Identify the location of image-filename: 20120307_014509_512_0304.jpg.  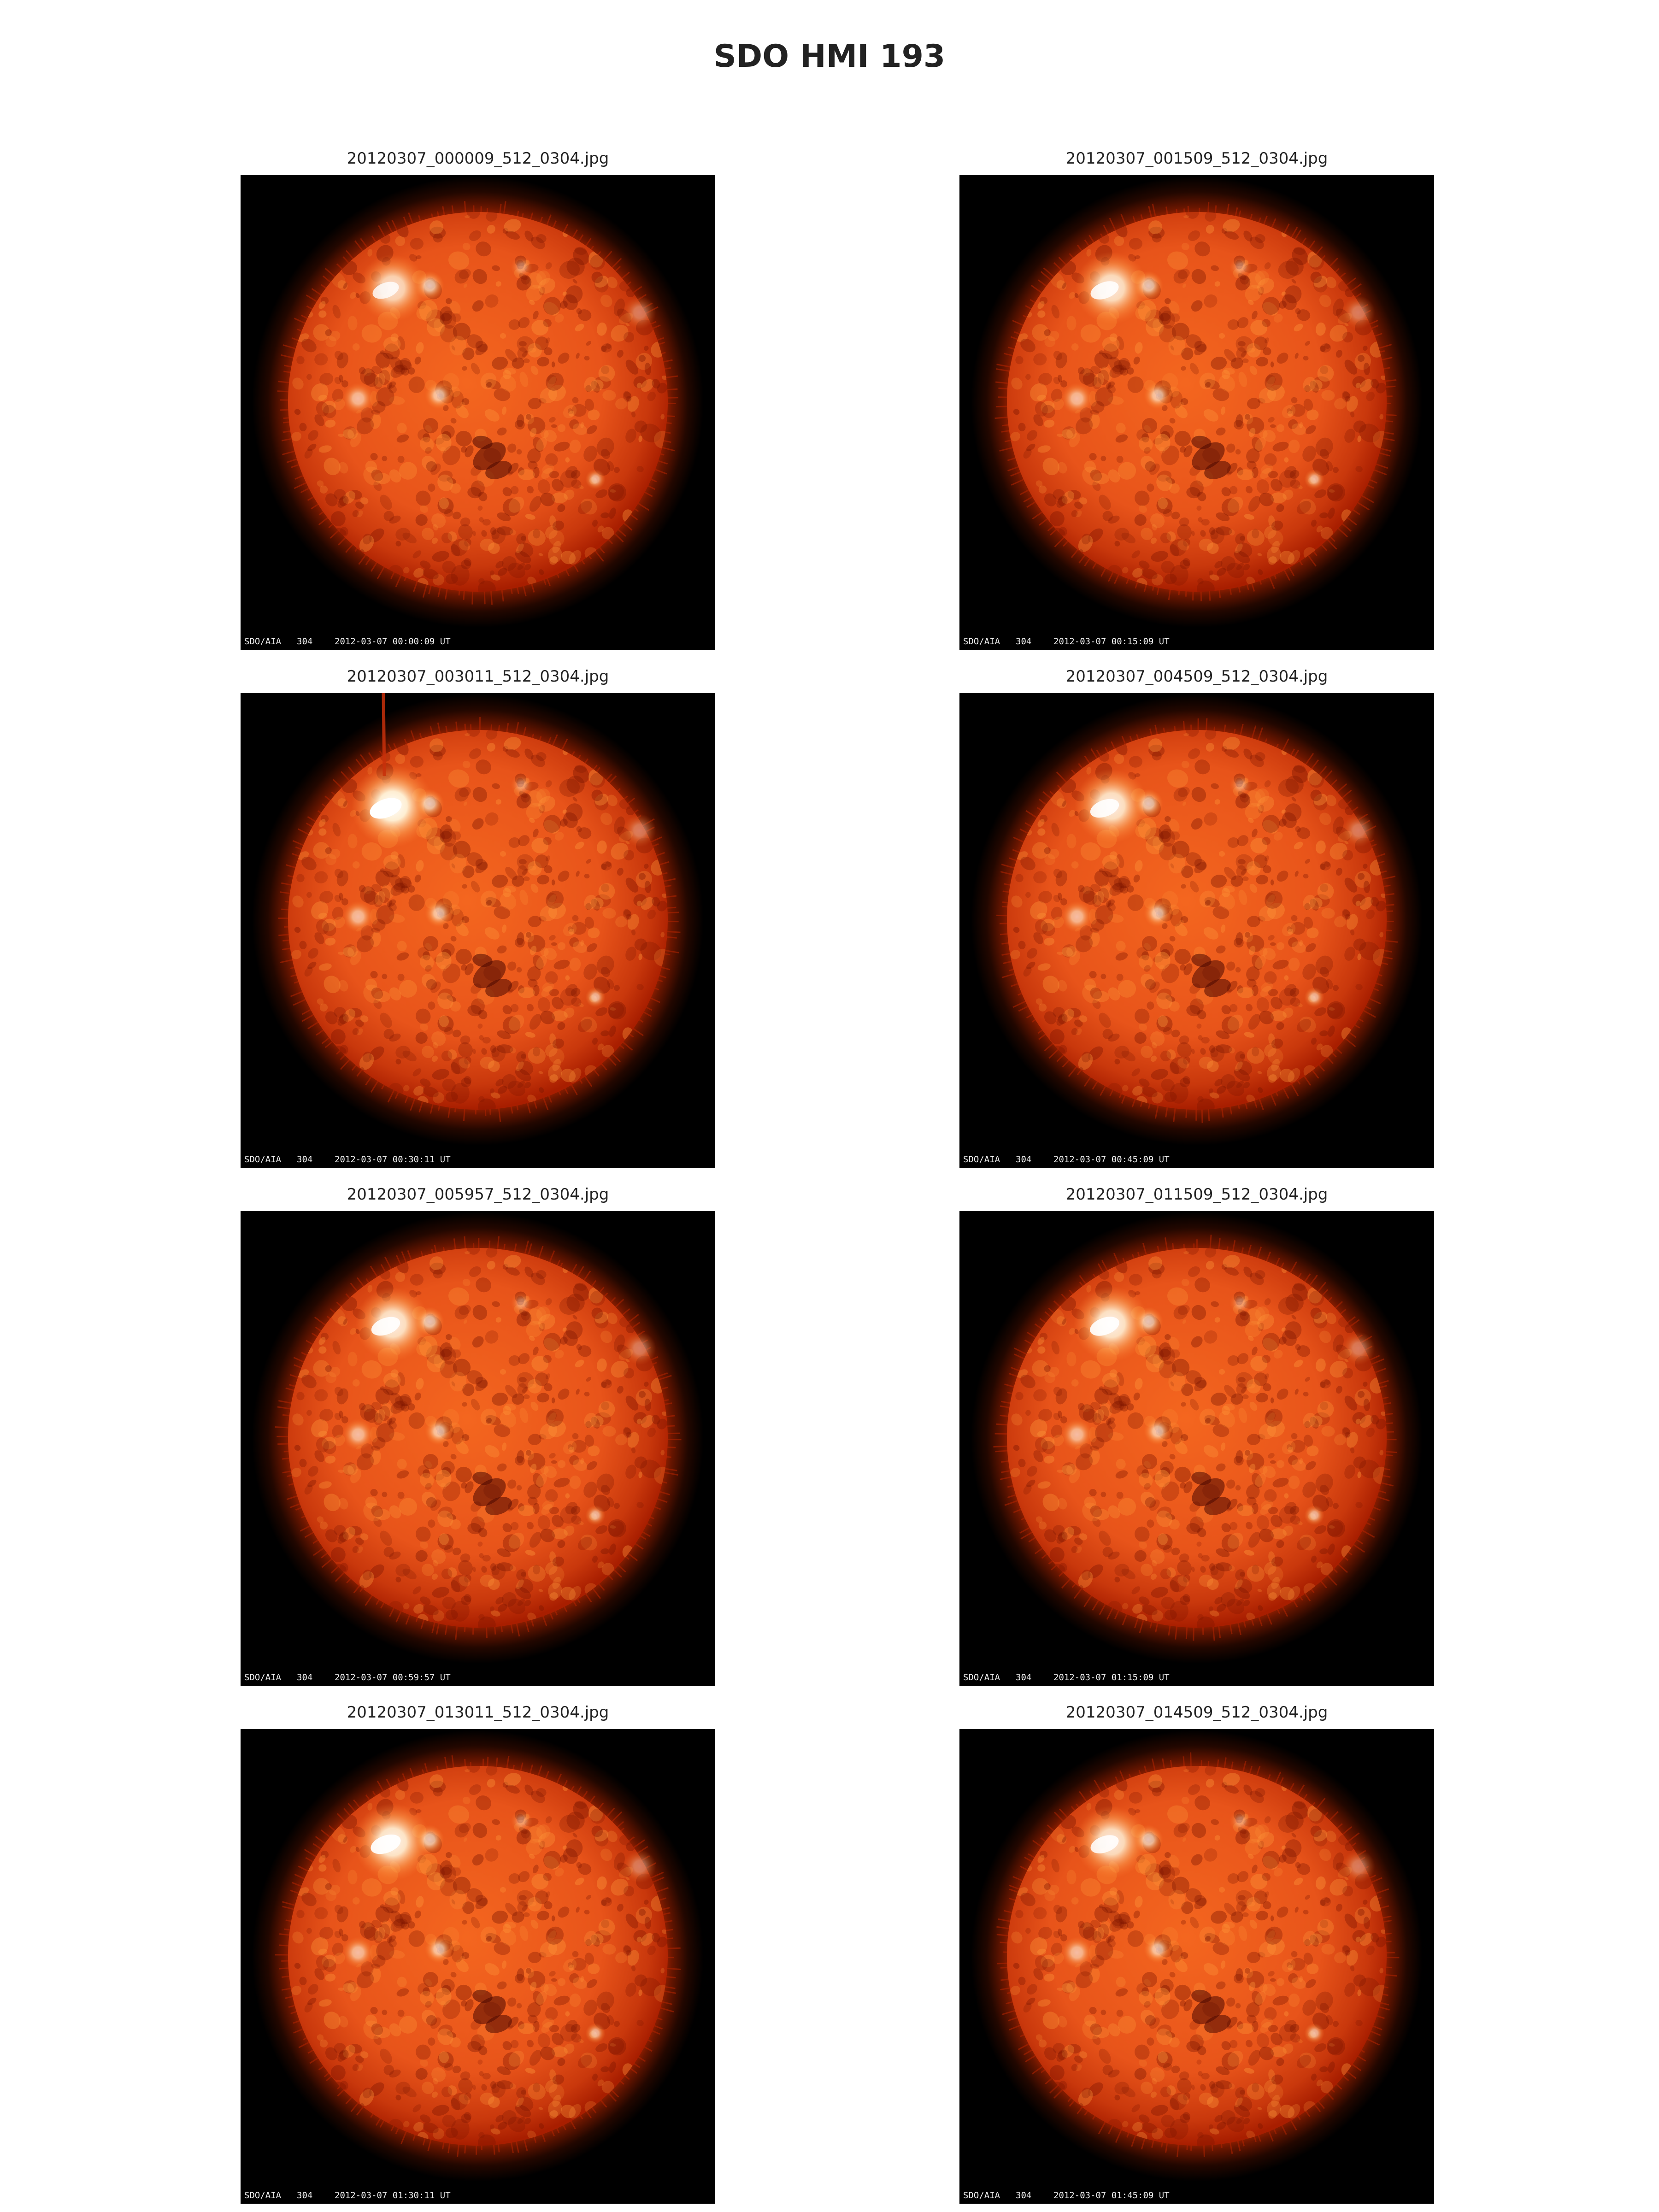
(1196, 1712).